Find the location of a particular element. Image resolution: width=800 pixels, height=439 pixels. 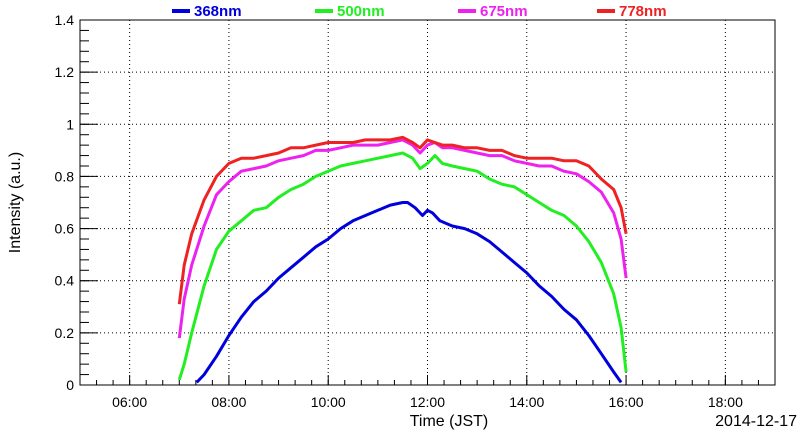

legend-label-500nm: 500nm is located at coordinates (361, 11).